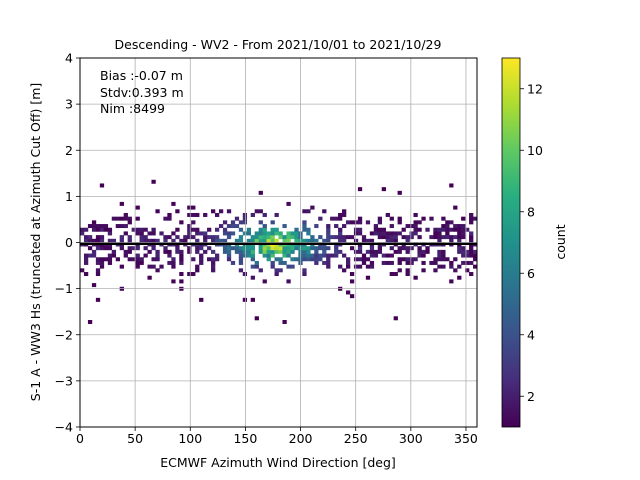  I want to click on y-tick-label: −3, so click(64, 380).